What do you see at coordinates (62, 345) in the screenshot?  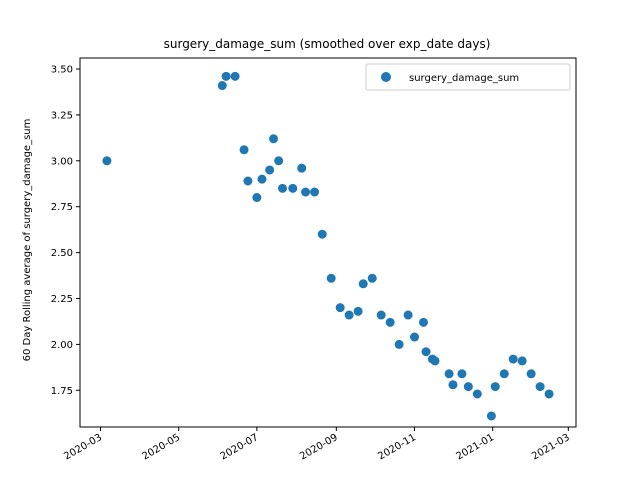 I see `y-tick-label: 2.00` at bounding box center [62, 345].